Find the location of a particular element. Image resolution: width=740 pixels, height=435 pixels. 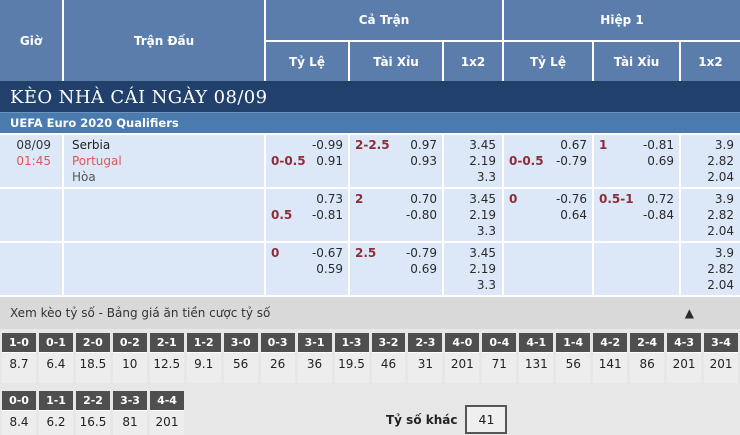

score-odds-value: 9.1 is located at coordinates (203, 368).